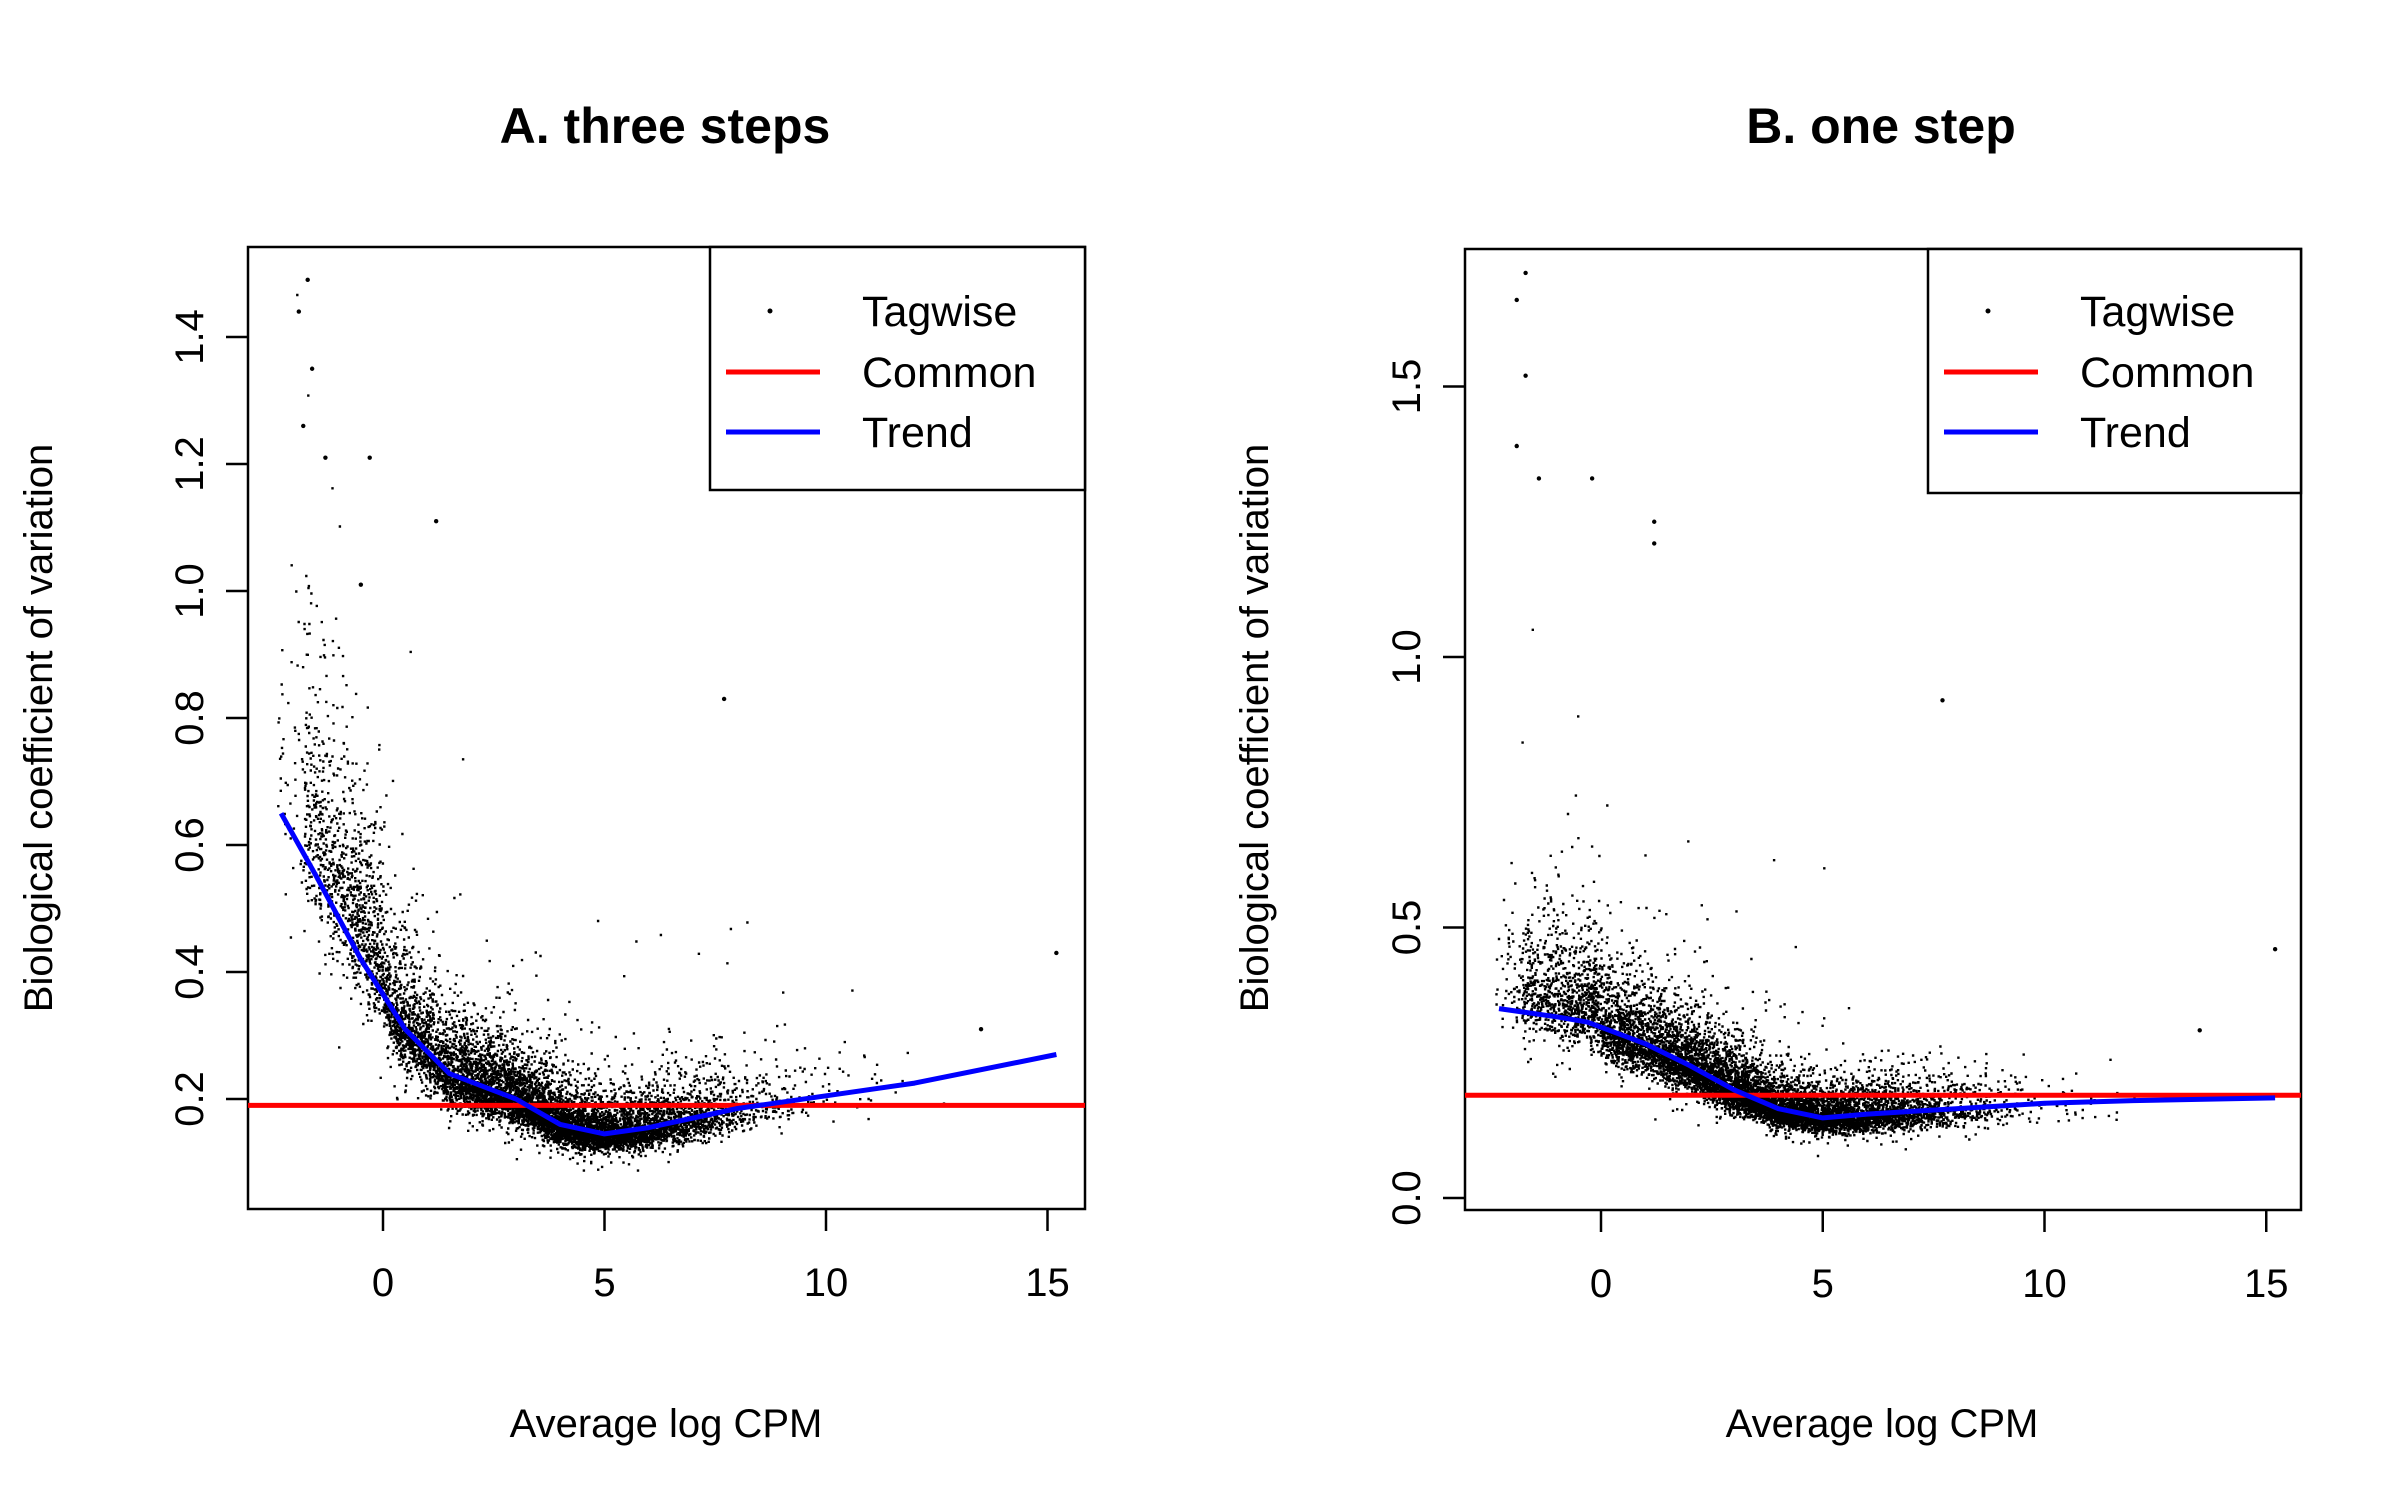 This screenshot has width=2400, height=1500. I want to click on y-tick-label: 1.5, so click(1407, 387).